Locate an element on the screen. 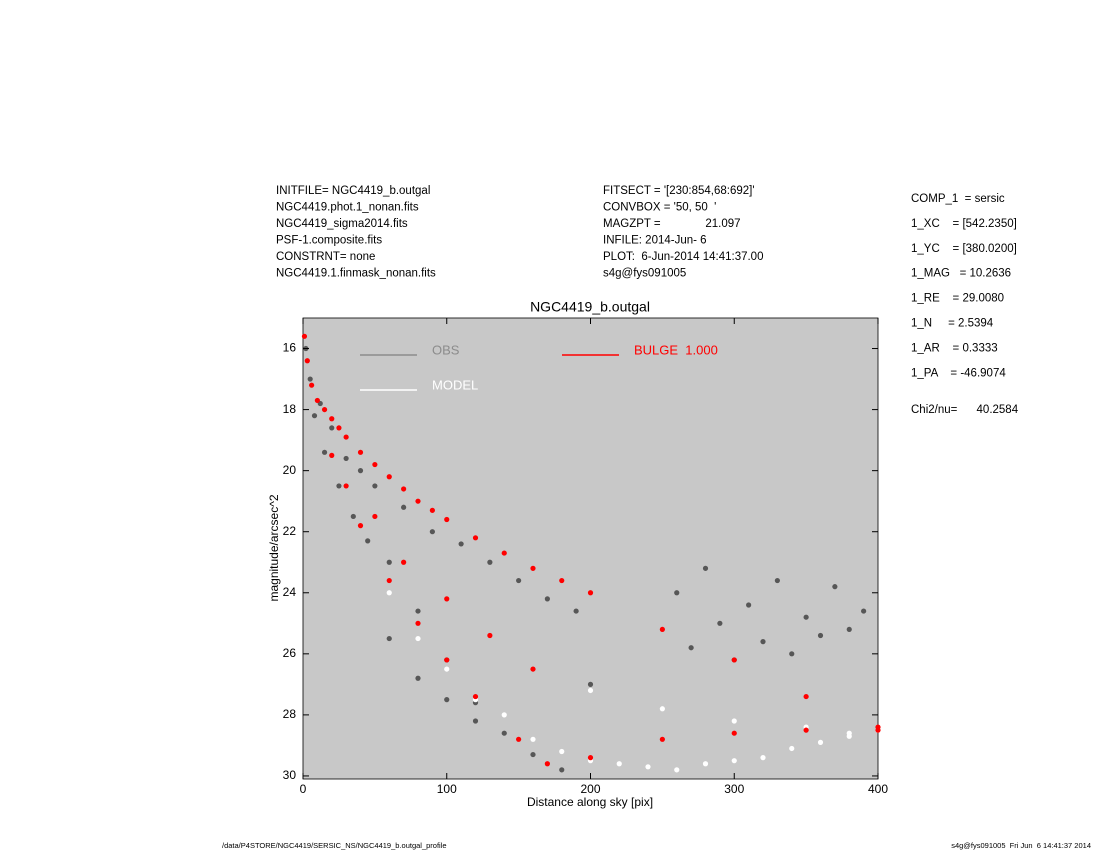  legend-label: BULGE 1.000 is located at coordinates (676, 349).